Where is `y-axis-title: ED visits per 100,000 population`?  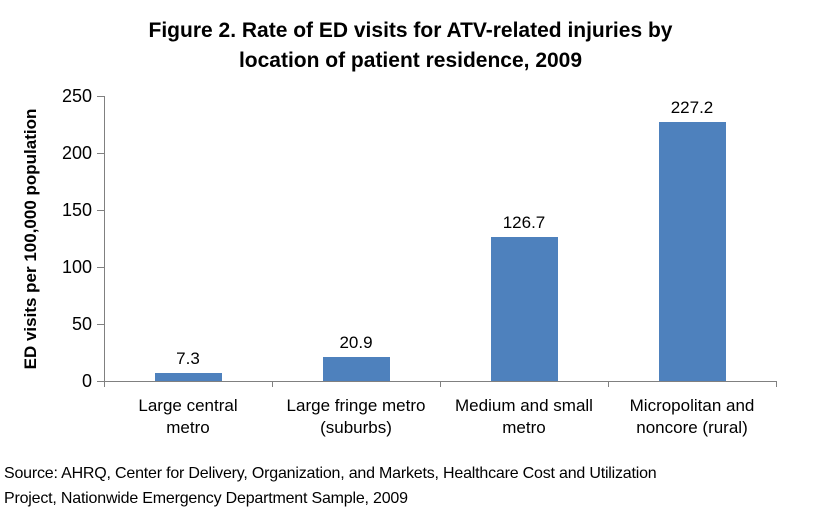 y-axis-title: ED visits per 100,000 population is located at coordinates (30, 239).